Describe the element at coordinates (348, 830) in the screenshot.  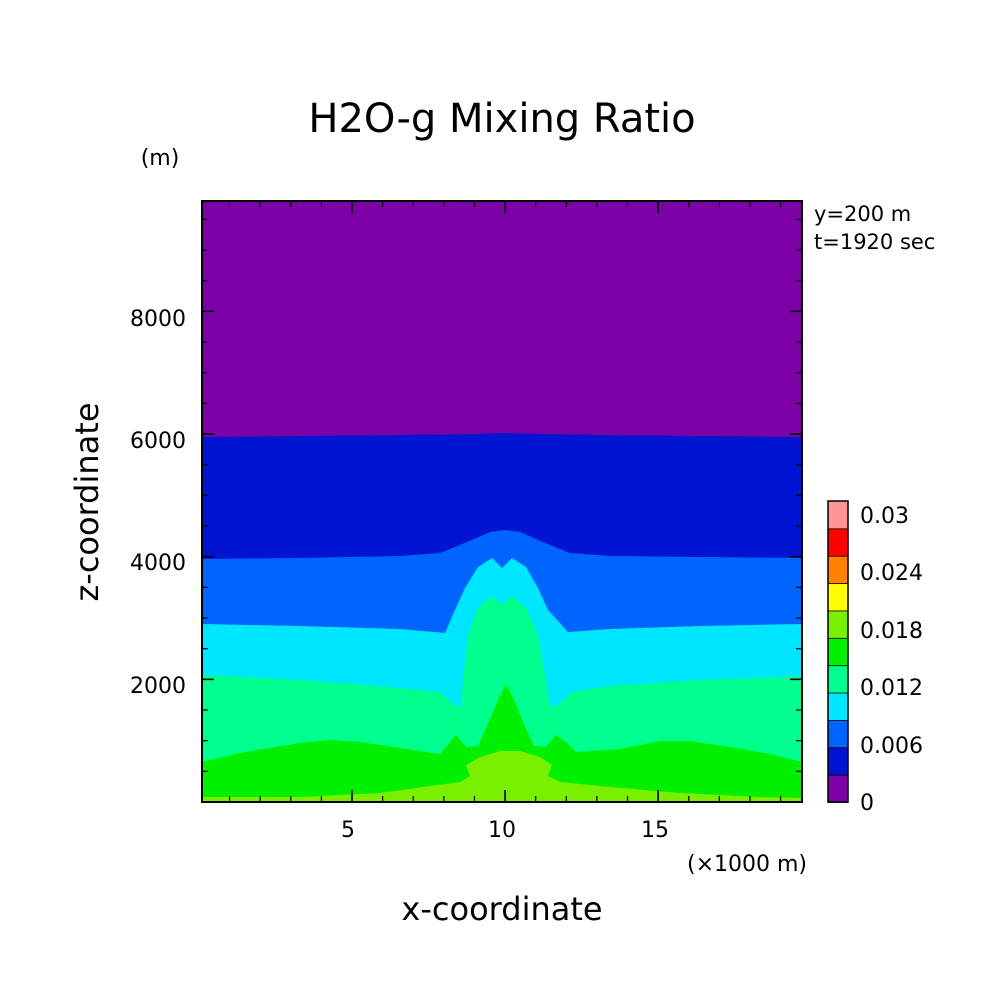
I see `x-tick-label: 5` at that location.